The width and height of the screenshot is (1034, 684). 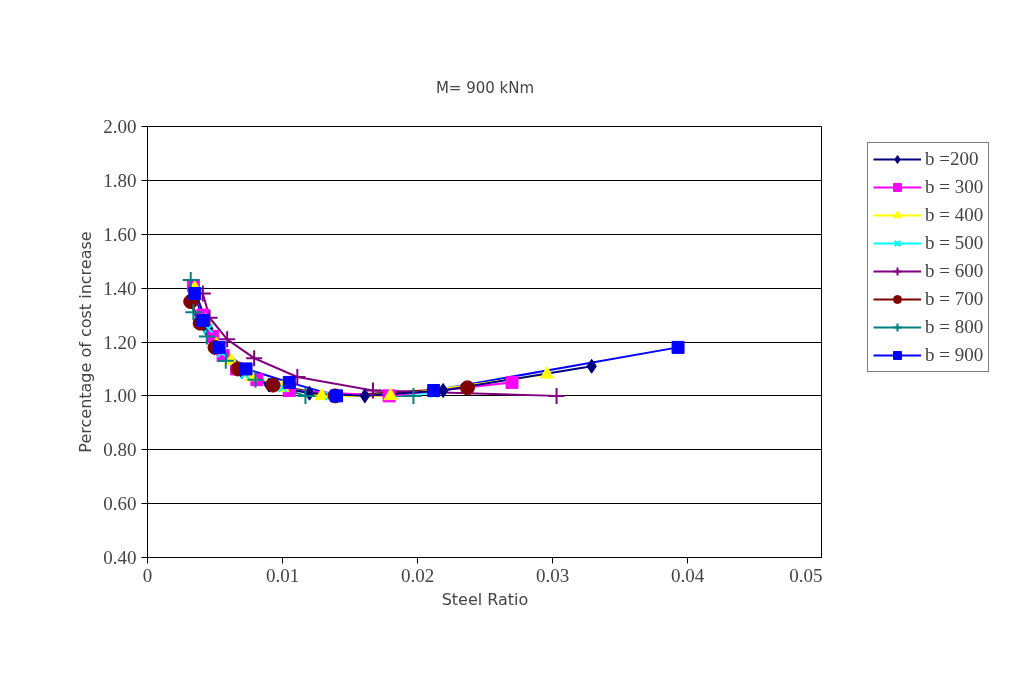 What do you see at coordinates (954, 243) in the screenshot?
I see `legend-label: b = 500` at bounding box center [954, 243].